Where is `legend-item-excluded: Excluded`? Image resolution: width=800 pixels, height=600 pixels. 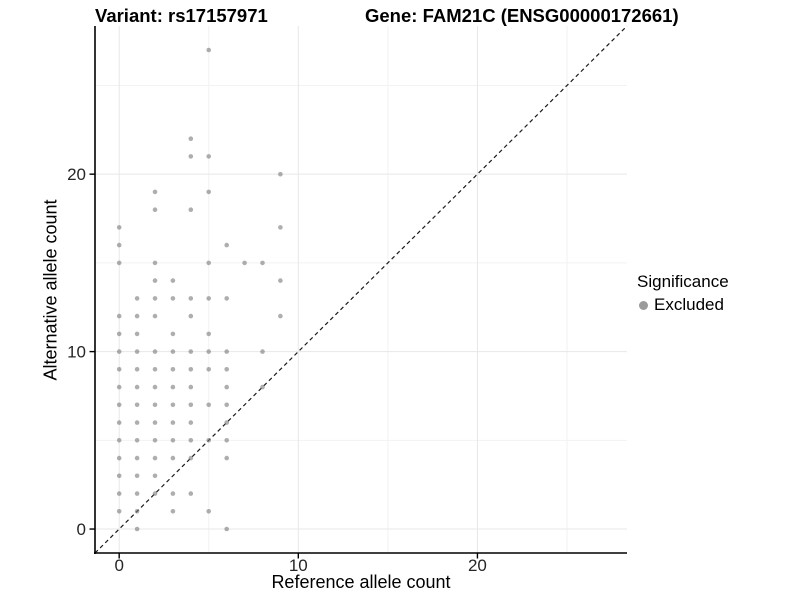
legend-item-excluded: Excluded is located at coordinates (683, 305).